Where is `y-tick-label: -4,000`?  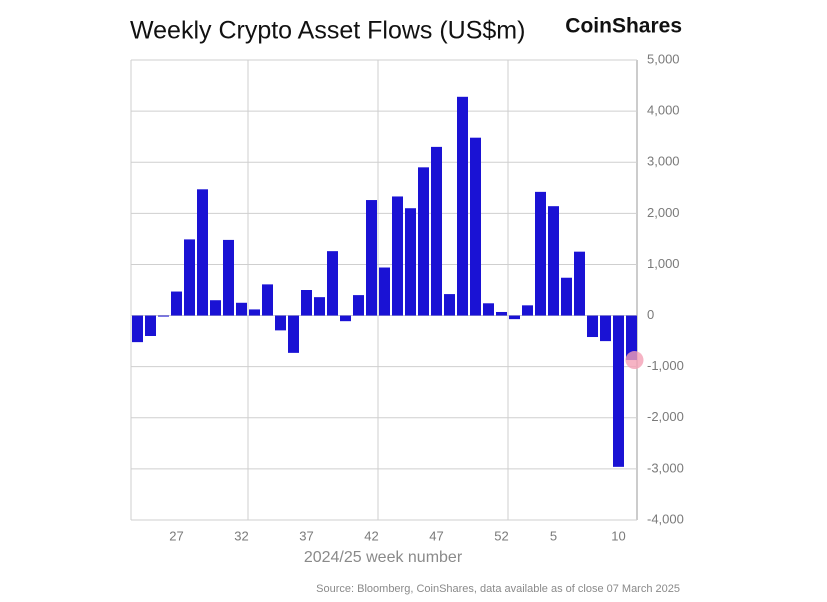 y-tick-label: -4,000 is located at coordinates (665, 518).